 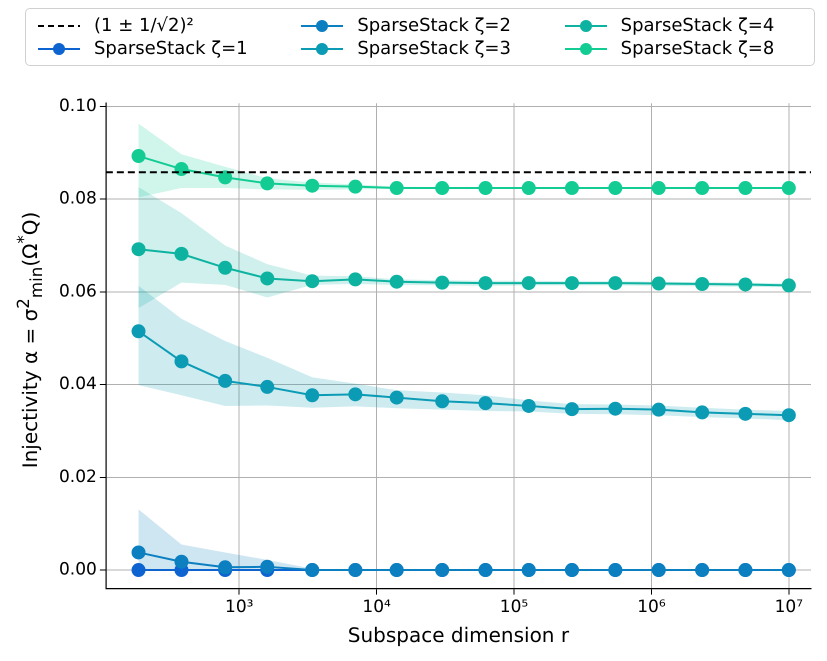 I want to click on x-tick-label: 10⁴, so click(x=377, y=607).